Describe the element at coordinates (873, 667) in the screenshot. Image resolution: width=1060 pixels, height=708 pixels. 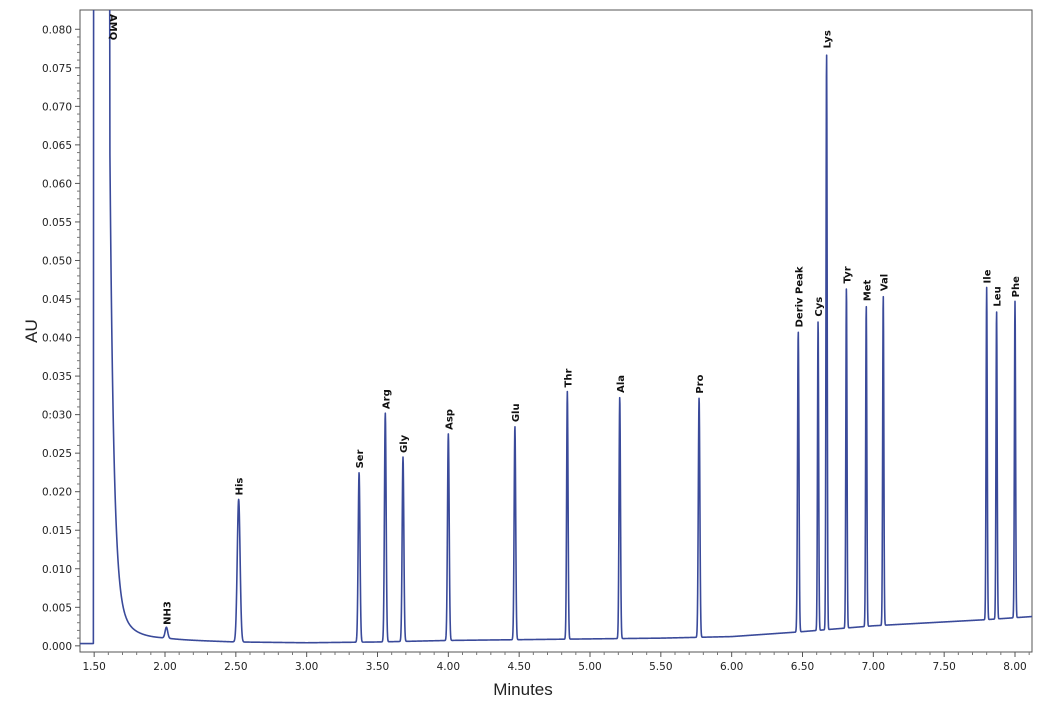
I see `x-tick-label: 7.00` at that location.